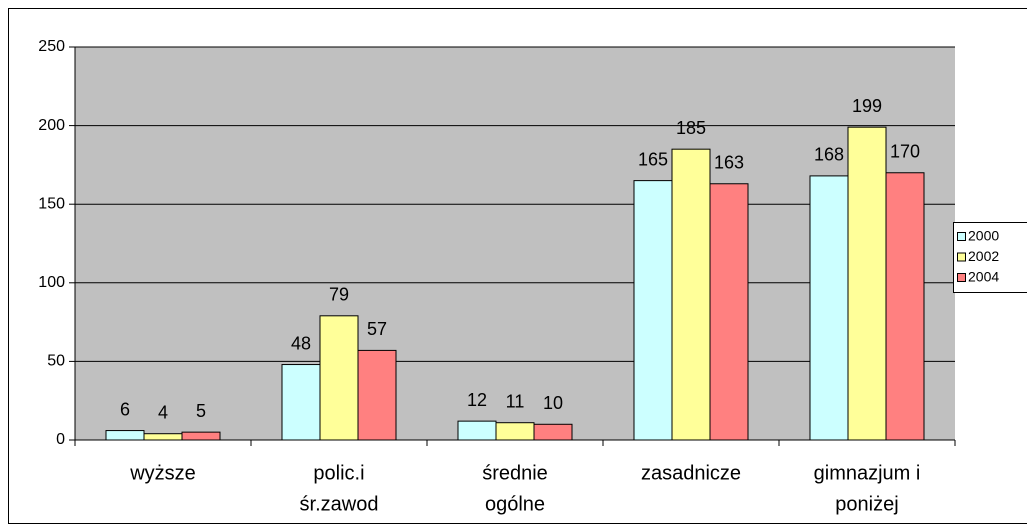  I want to click on y-tick-label: 50, so click(56, 361).